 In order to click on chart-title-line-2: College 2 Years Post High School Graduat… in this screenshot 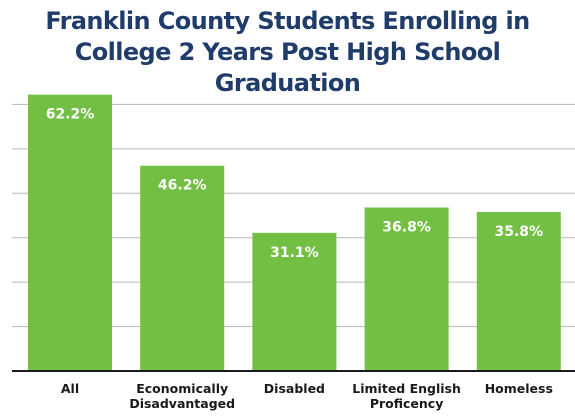, I will do `click(287, 67)`.